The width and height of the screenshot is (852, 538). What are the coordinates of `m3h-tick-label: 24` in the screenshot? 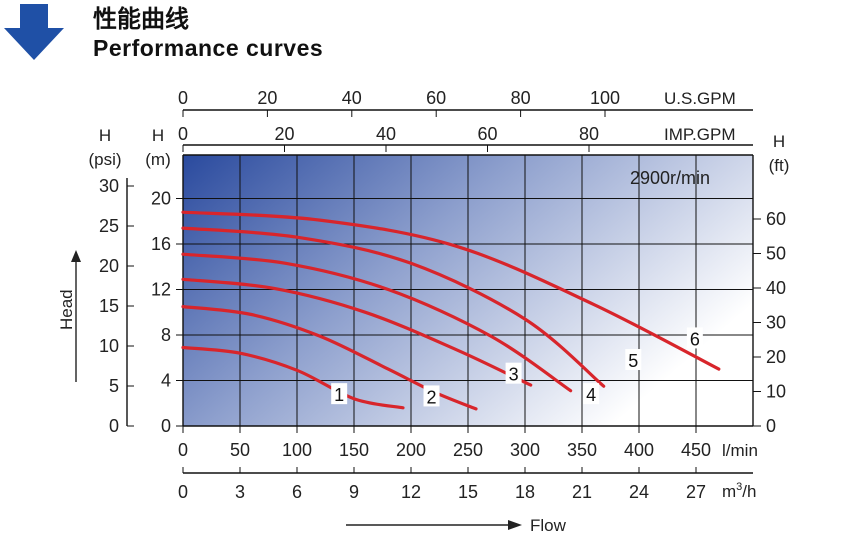 It's located at (639, 492).